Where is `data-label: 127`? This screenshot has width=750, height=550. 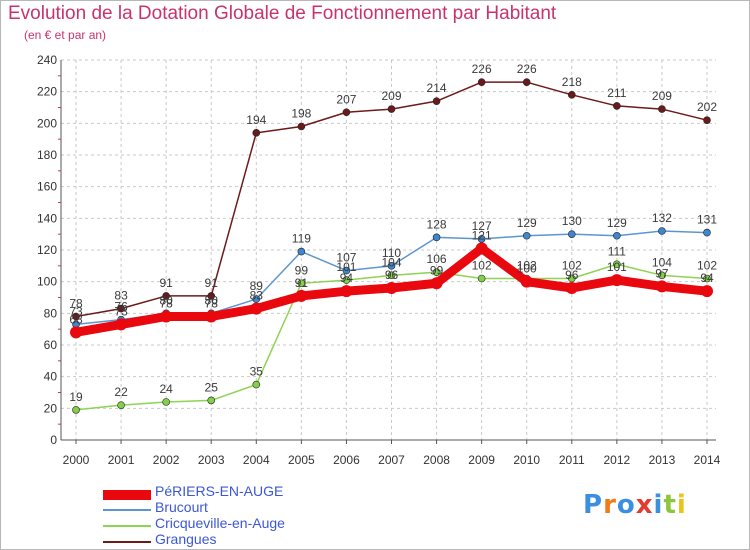 data-label: 127 is located at coordinates (482, 226).